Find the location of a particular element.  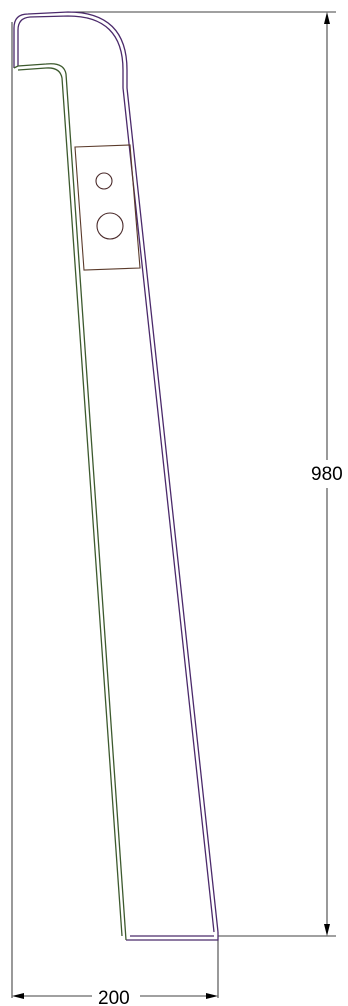

width-arrow-right is located at coordinates (212, 996).